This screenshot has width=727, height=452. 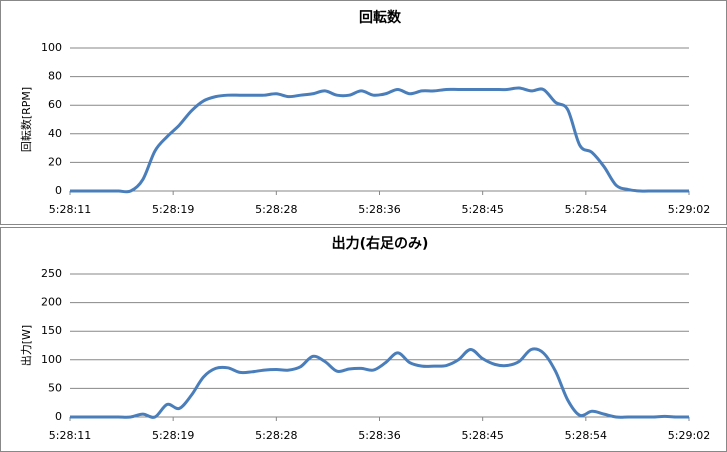 What do you see at coordinates (379, 383) in the screenshot?
I see `data-line` at bounding box center [379, 383].